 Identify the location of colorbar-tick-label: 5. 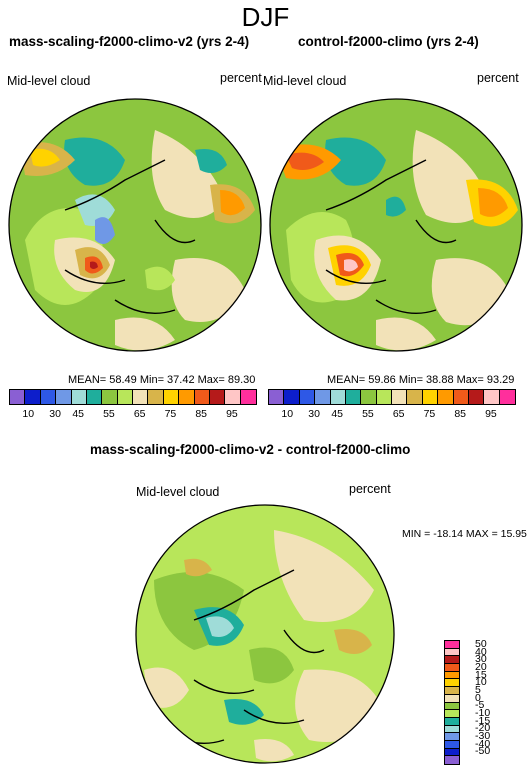
(478, 689).